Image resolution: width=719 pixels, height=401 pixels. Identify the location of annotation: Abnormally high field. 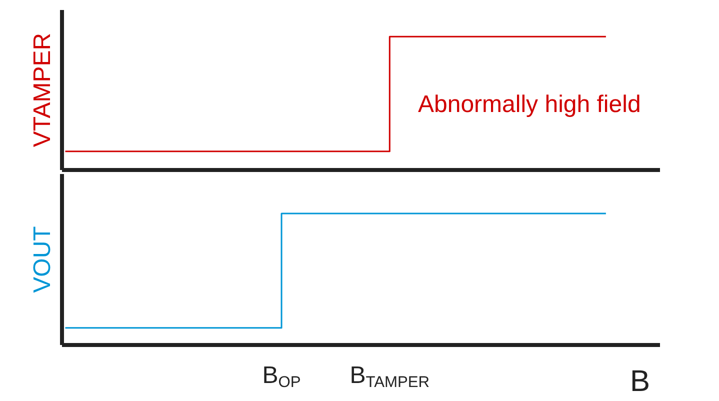
(529, 105).